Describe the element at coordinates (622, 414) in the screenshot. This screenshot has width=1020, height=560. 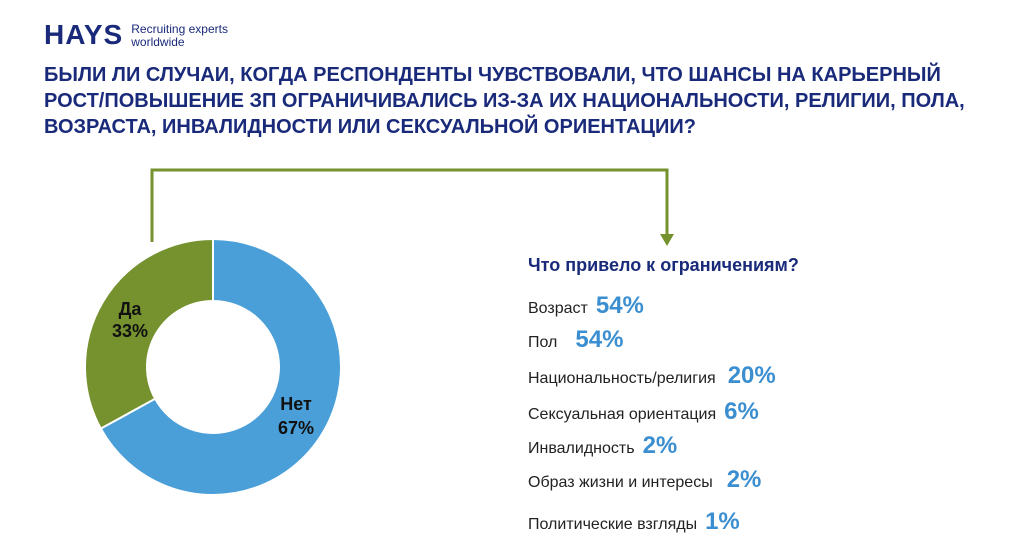
I see `reason-label: Сексуальная ориентация` at that location.